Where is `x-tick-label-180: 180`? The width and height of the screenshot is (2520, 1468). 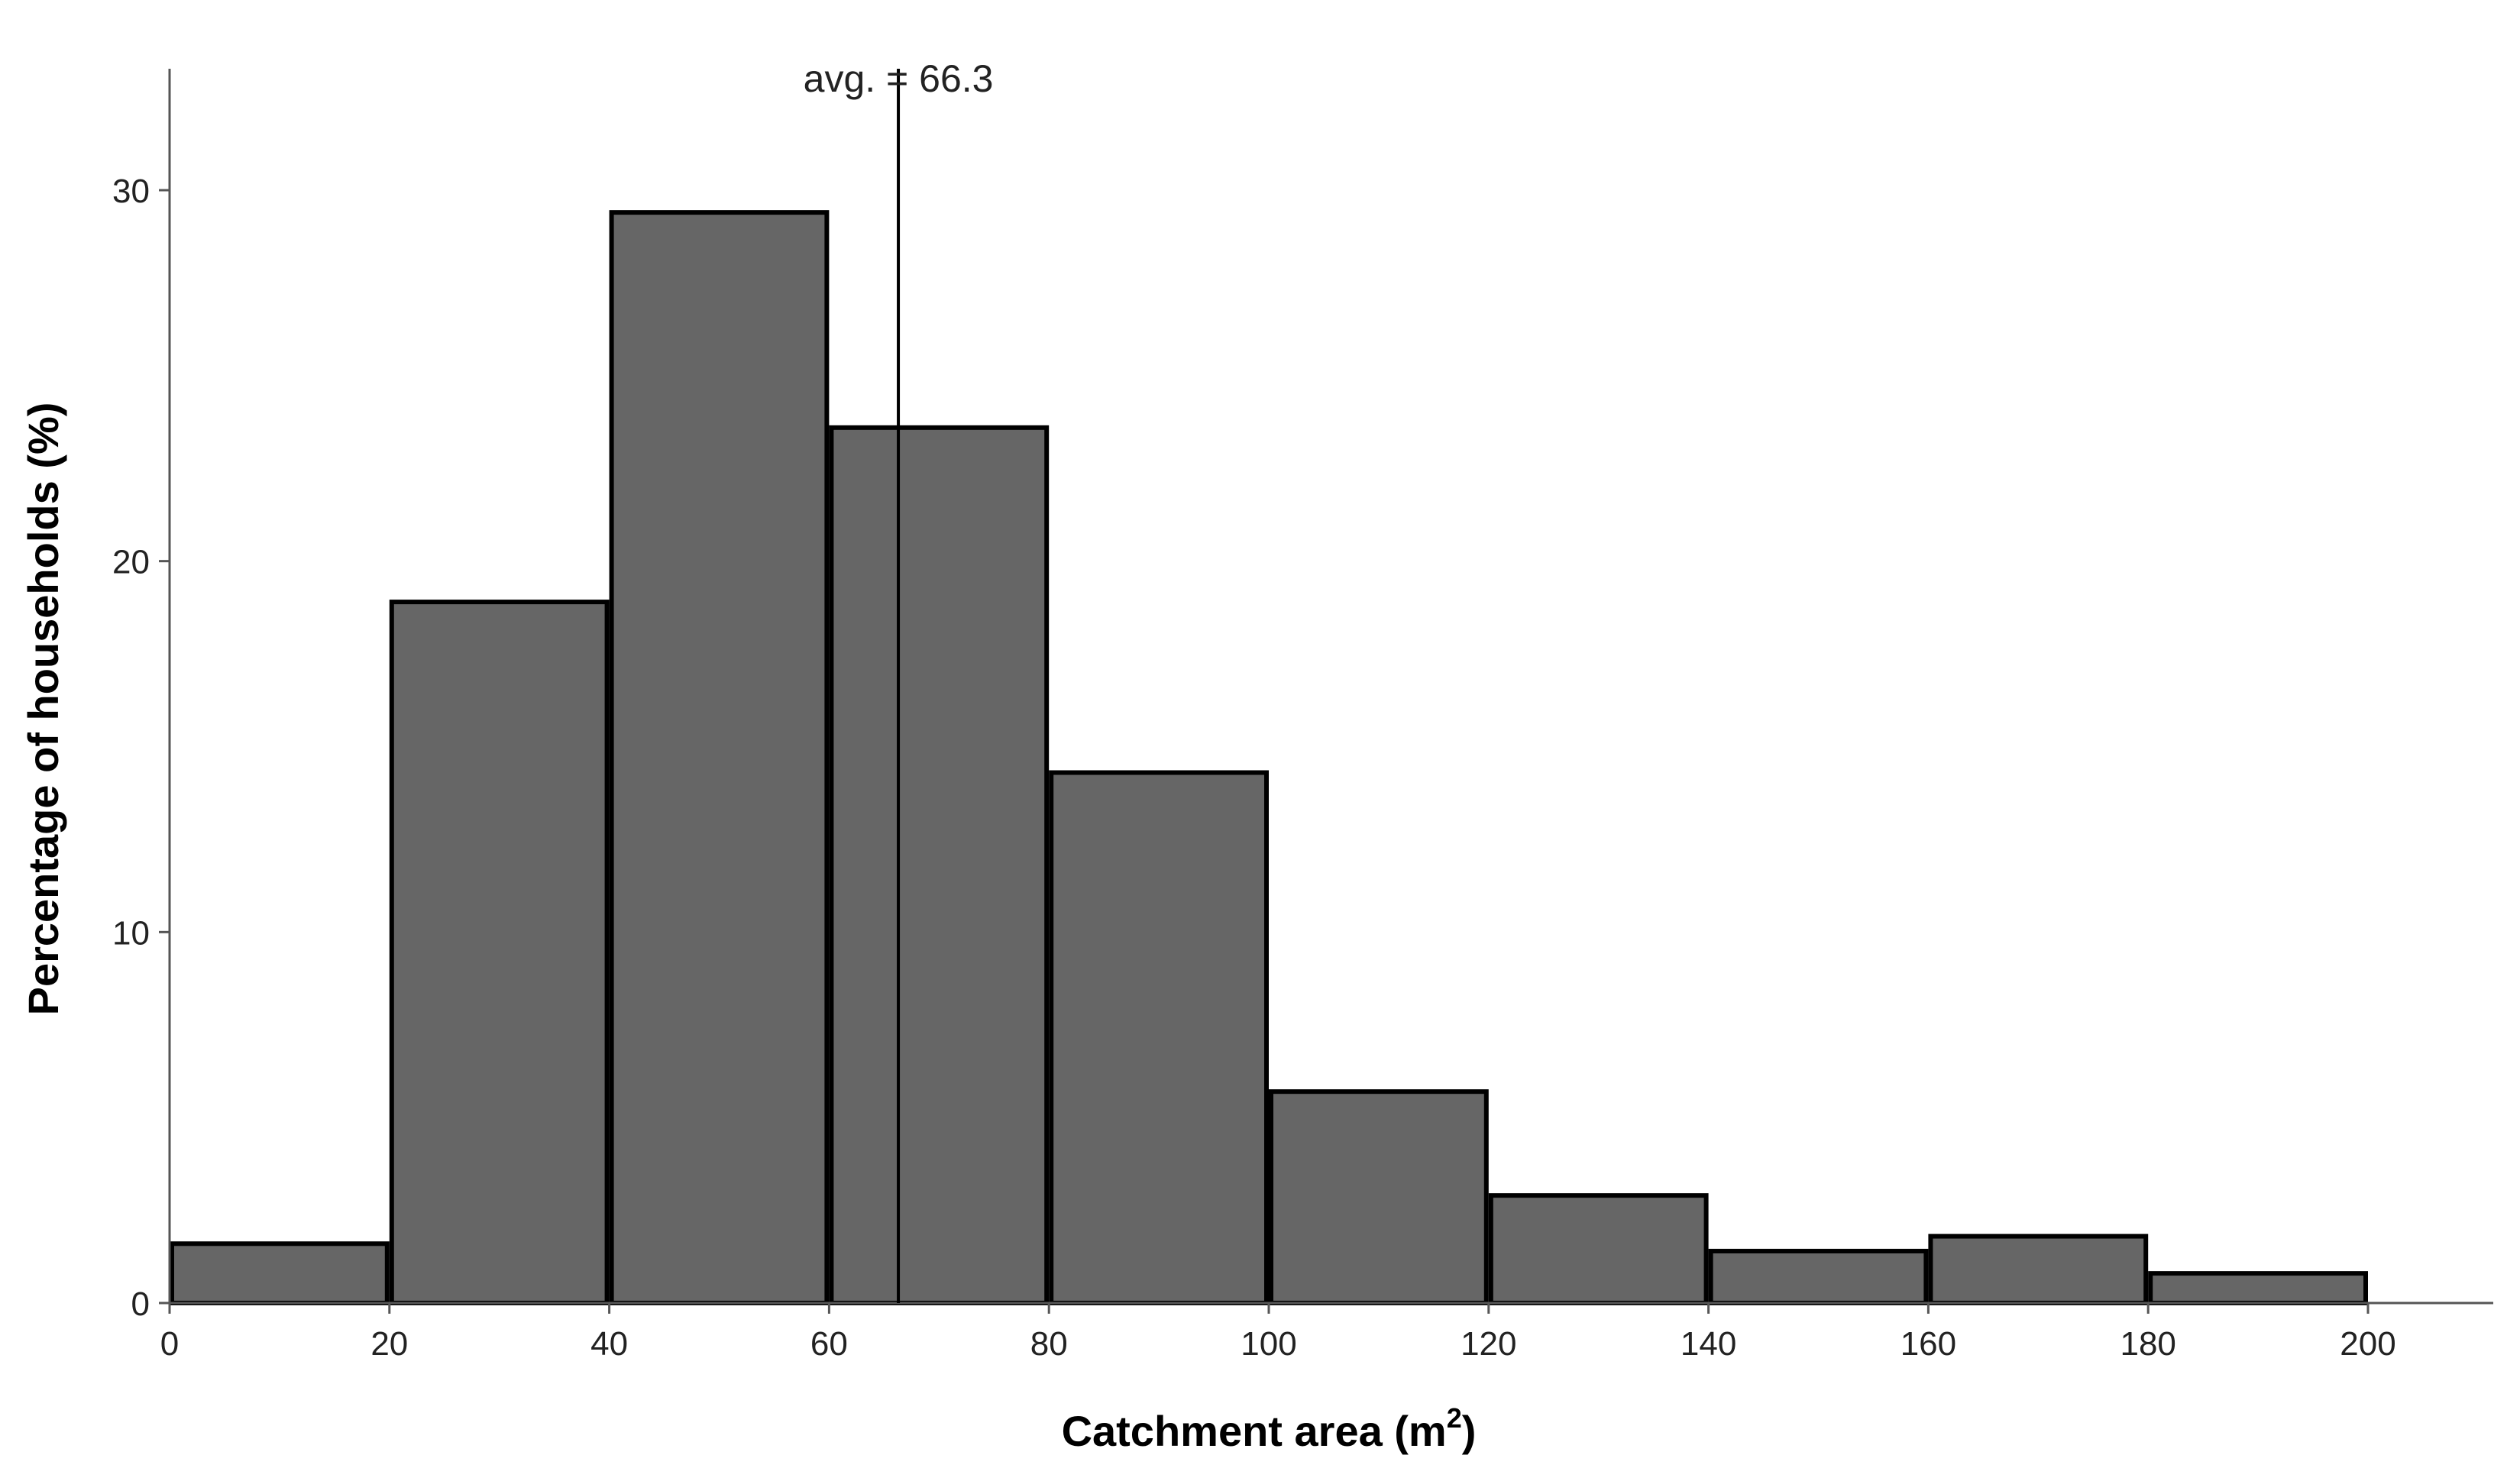 x-tick-label-180: 180 is located at coordinates (2147, 1344).